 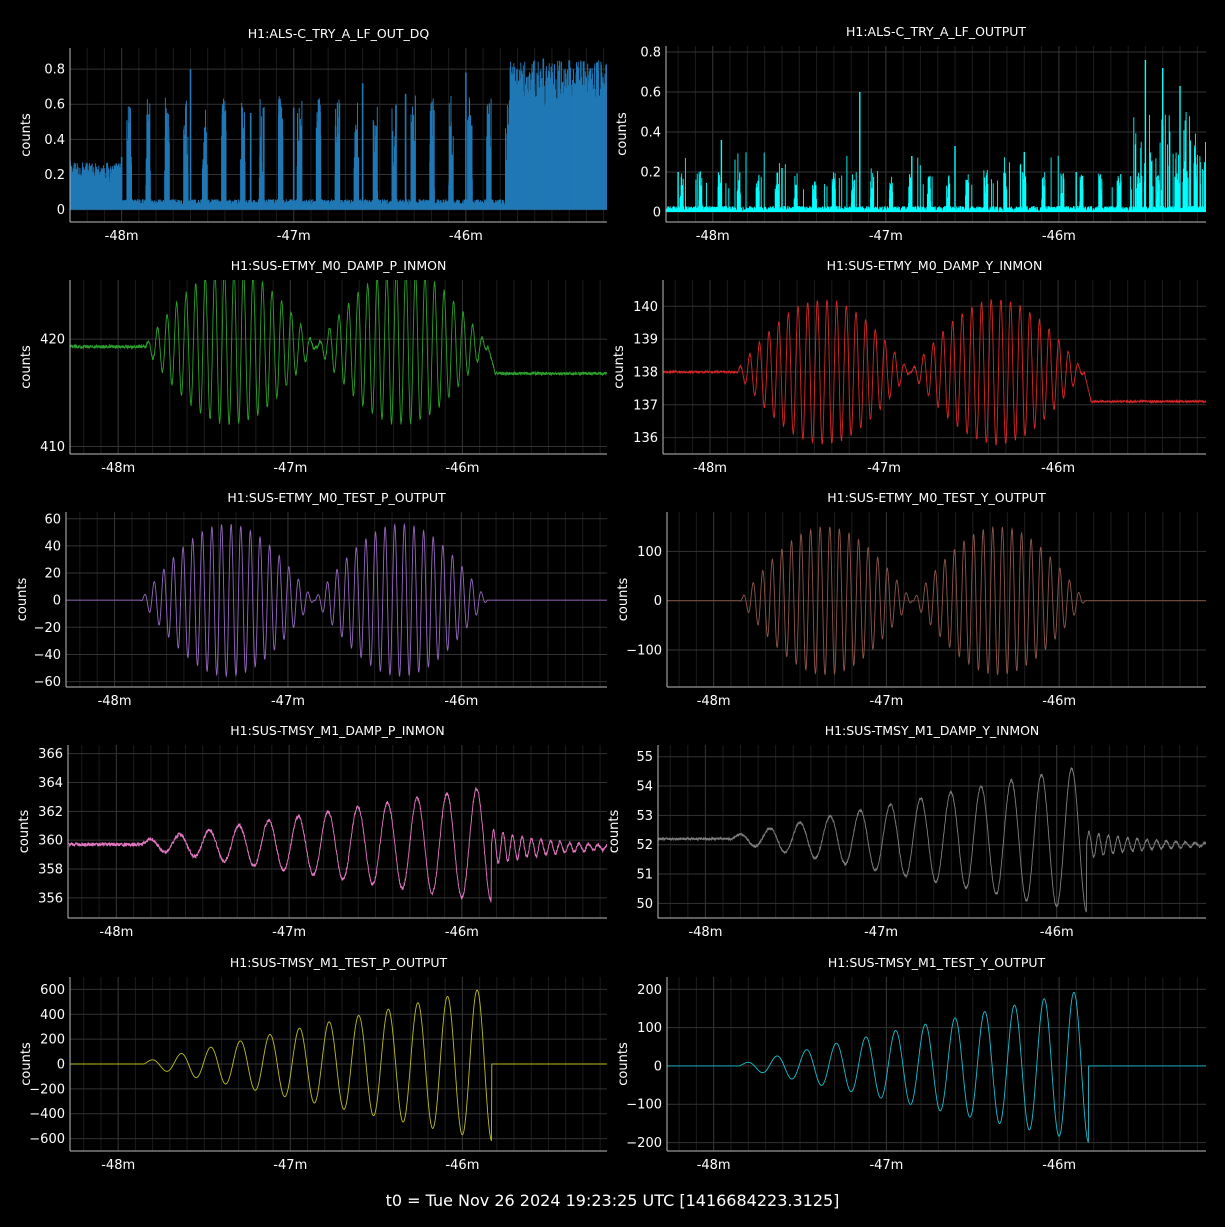 What do you see at coordinates (50, 841) in the screenshot?
I see `y-tick-label: 360` at bounding box center [50, 841].